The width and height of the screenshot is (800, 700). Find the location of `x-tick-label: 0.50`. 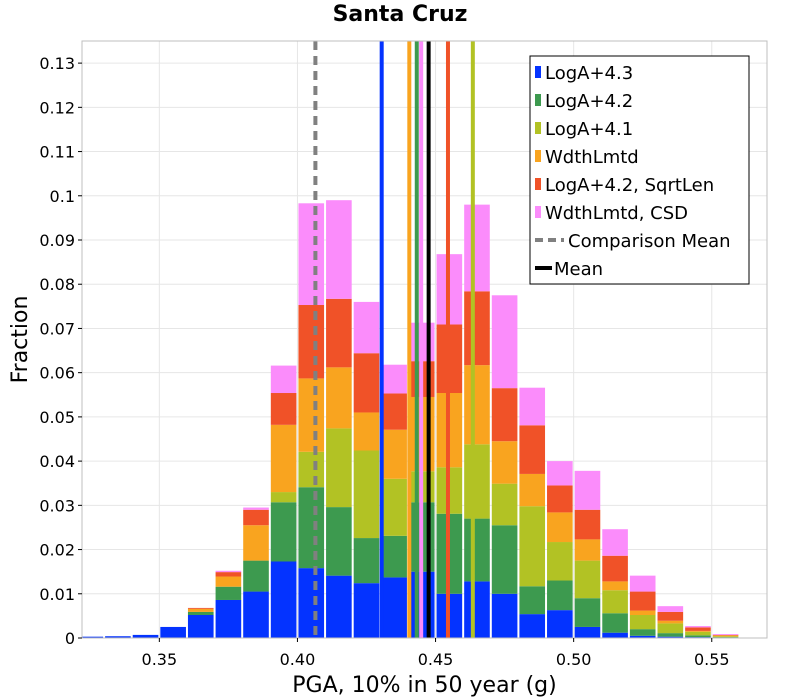

x-tick-label: 0.50 is located at coordinates (574, 659).